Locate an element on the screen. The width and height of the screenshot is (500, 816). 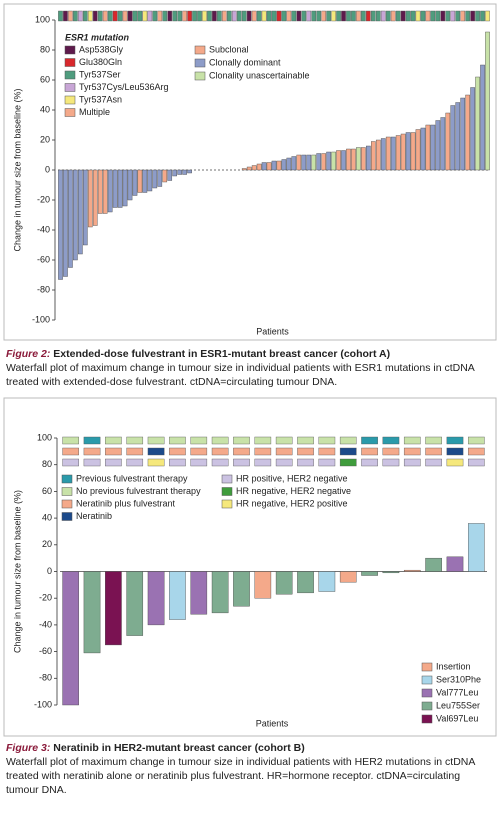
legend-label: Neratinib plus fulvestrant is located at coordinates (126, 503).